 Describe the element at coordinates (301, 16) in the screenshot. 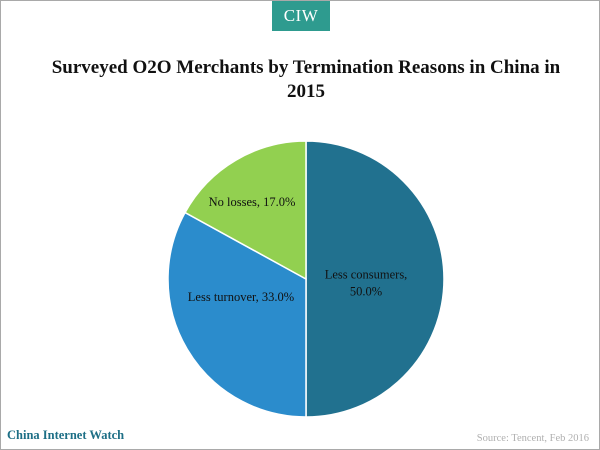

I see `ciw-logo: CIW` at that location.